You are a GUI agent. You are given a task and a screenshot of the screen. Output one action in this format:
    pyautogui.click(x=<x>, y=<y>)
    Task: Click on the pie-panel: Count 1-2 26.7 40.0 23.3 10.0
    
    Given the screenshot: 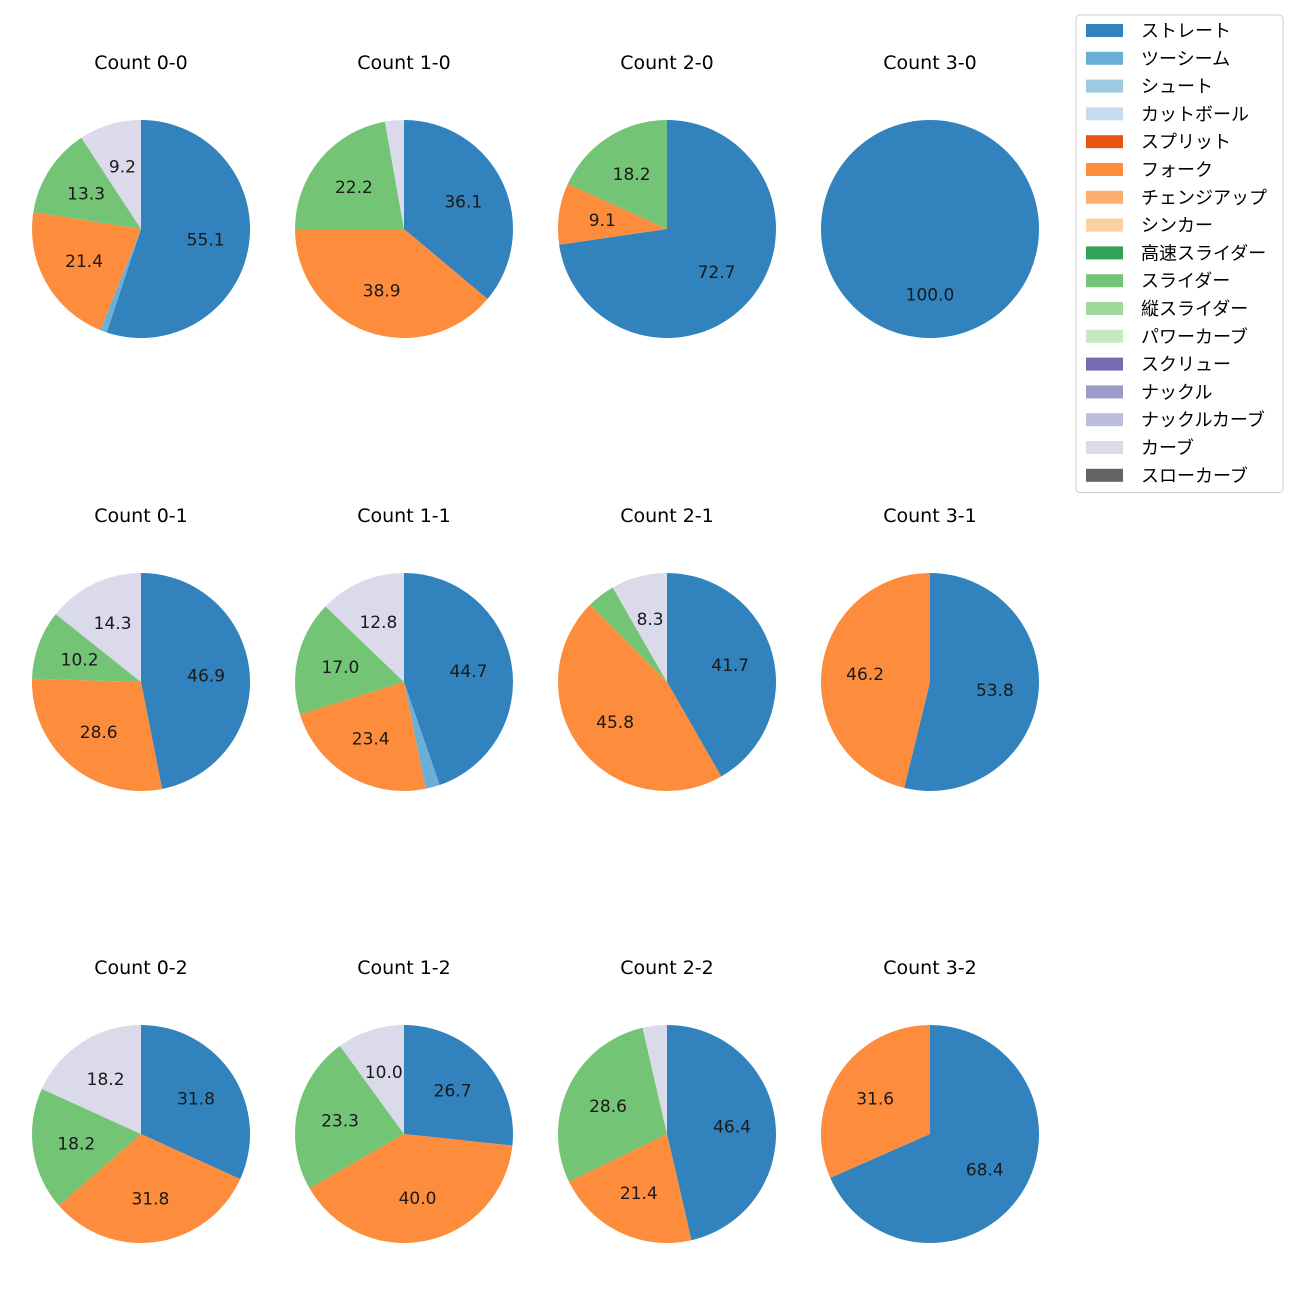 What is the action you would take?
    pyautogui.click(x=404, y=1100)
    